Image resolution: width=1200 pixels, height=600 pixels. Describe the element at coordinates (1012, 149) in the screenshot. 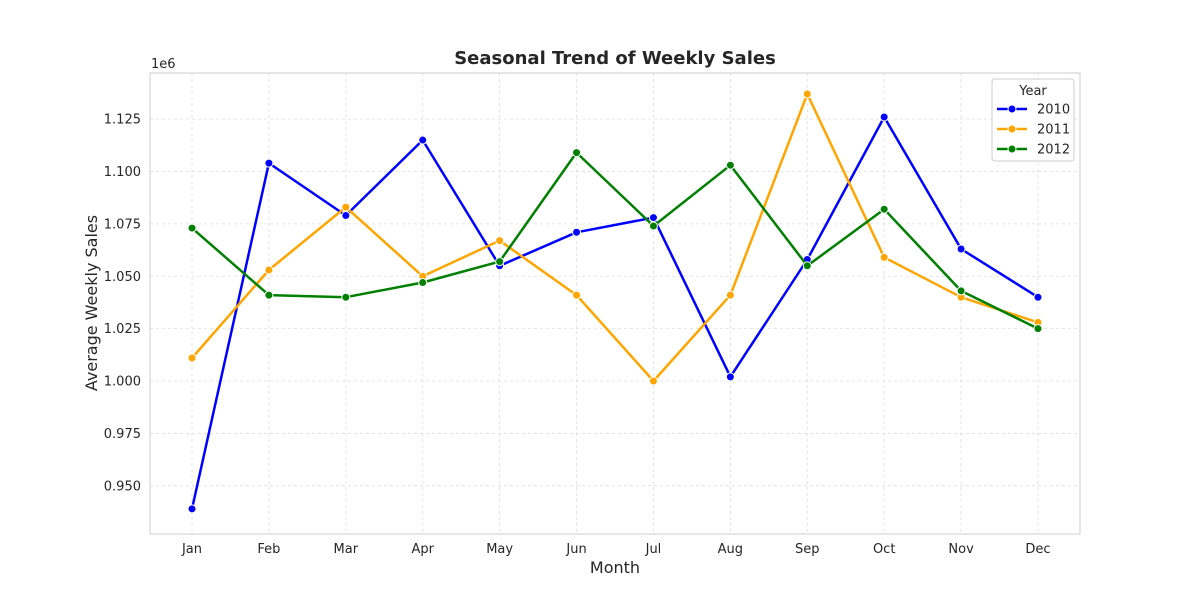

I see `legend-marker-2012` at that location.